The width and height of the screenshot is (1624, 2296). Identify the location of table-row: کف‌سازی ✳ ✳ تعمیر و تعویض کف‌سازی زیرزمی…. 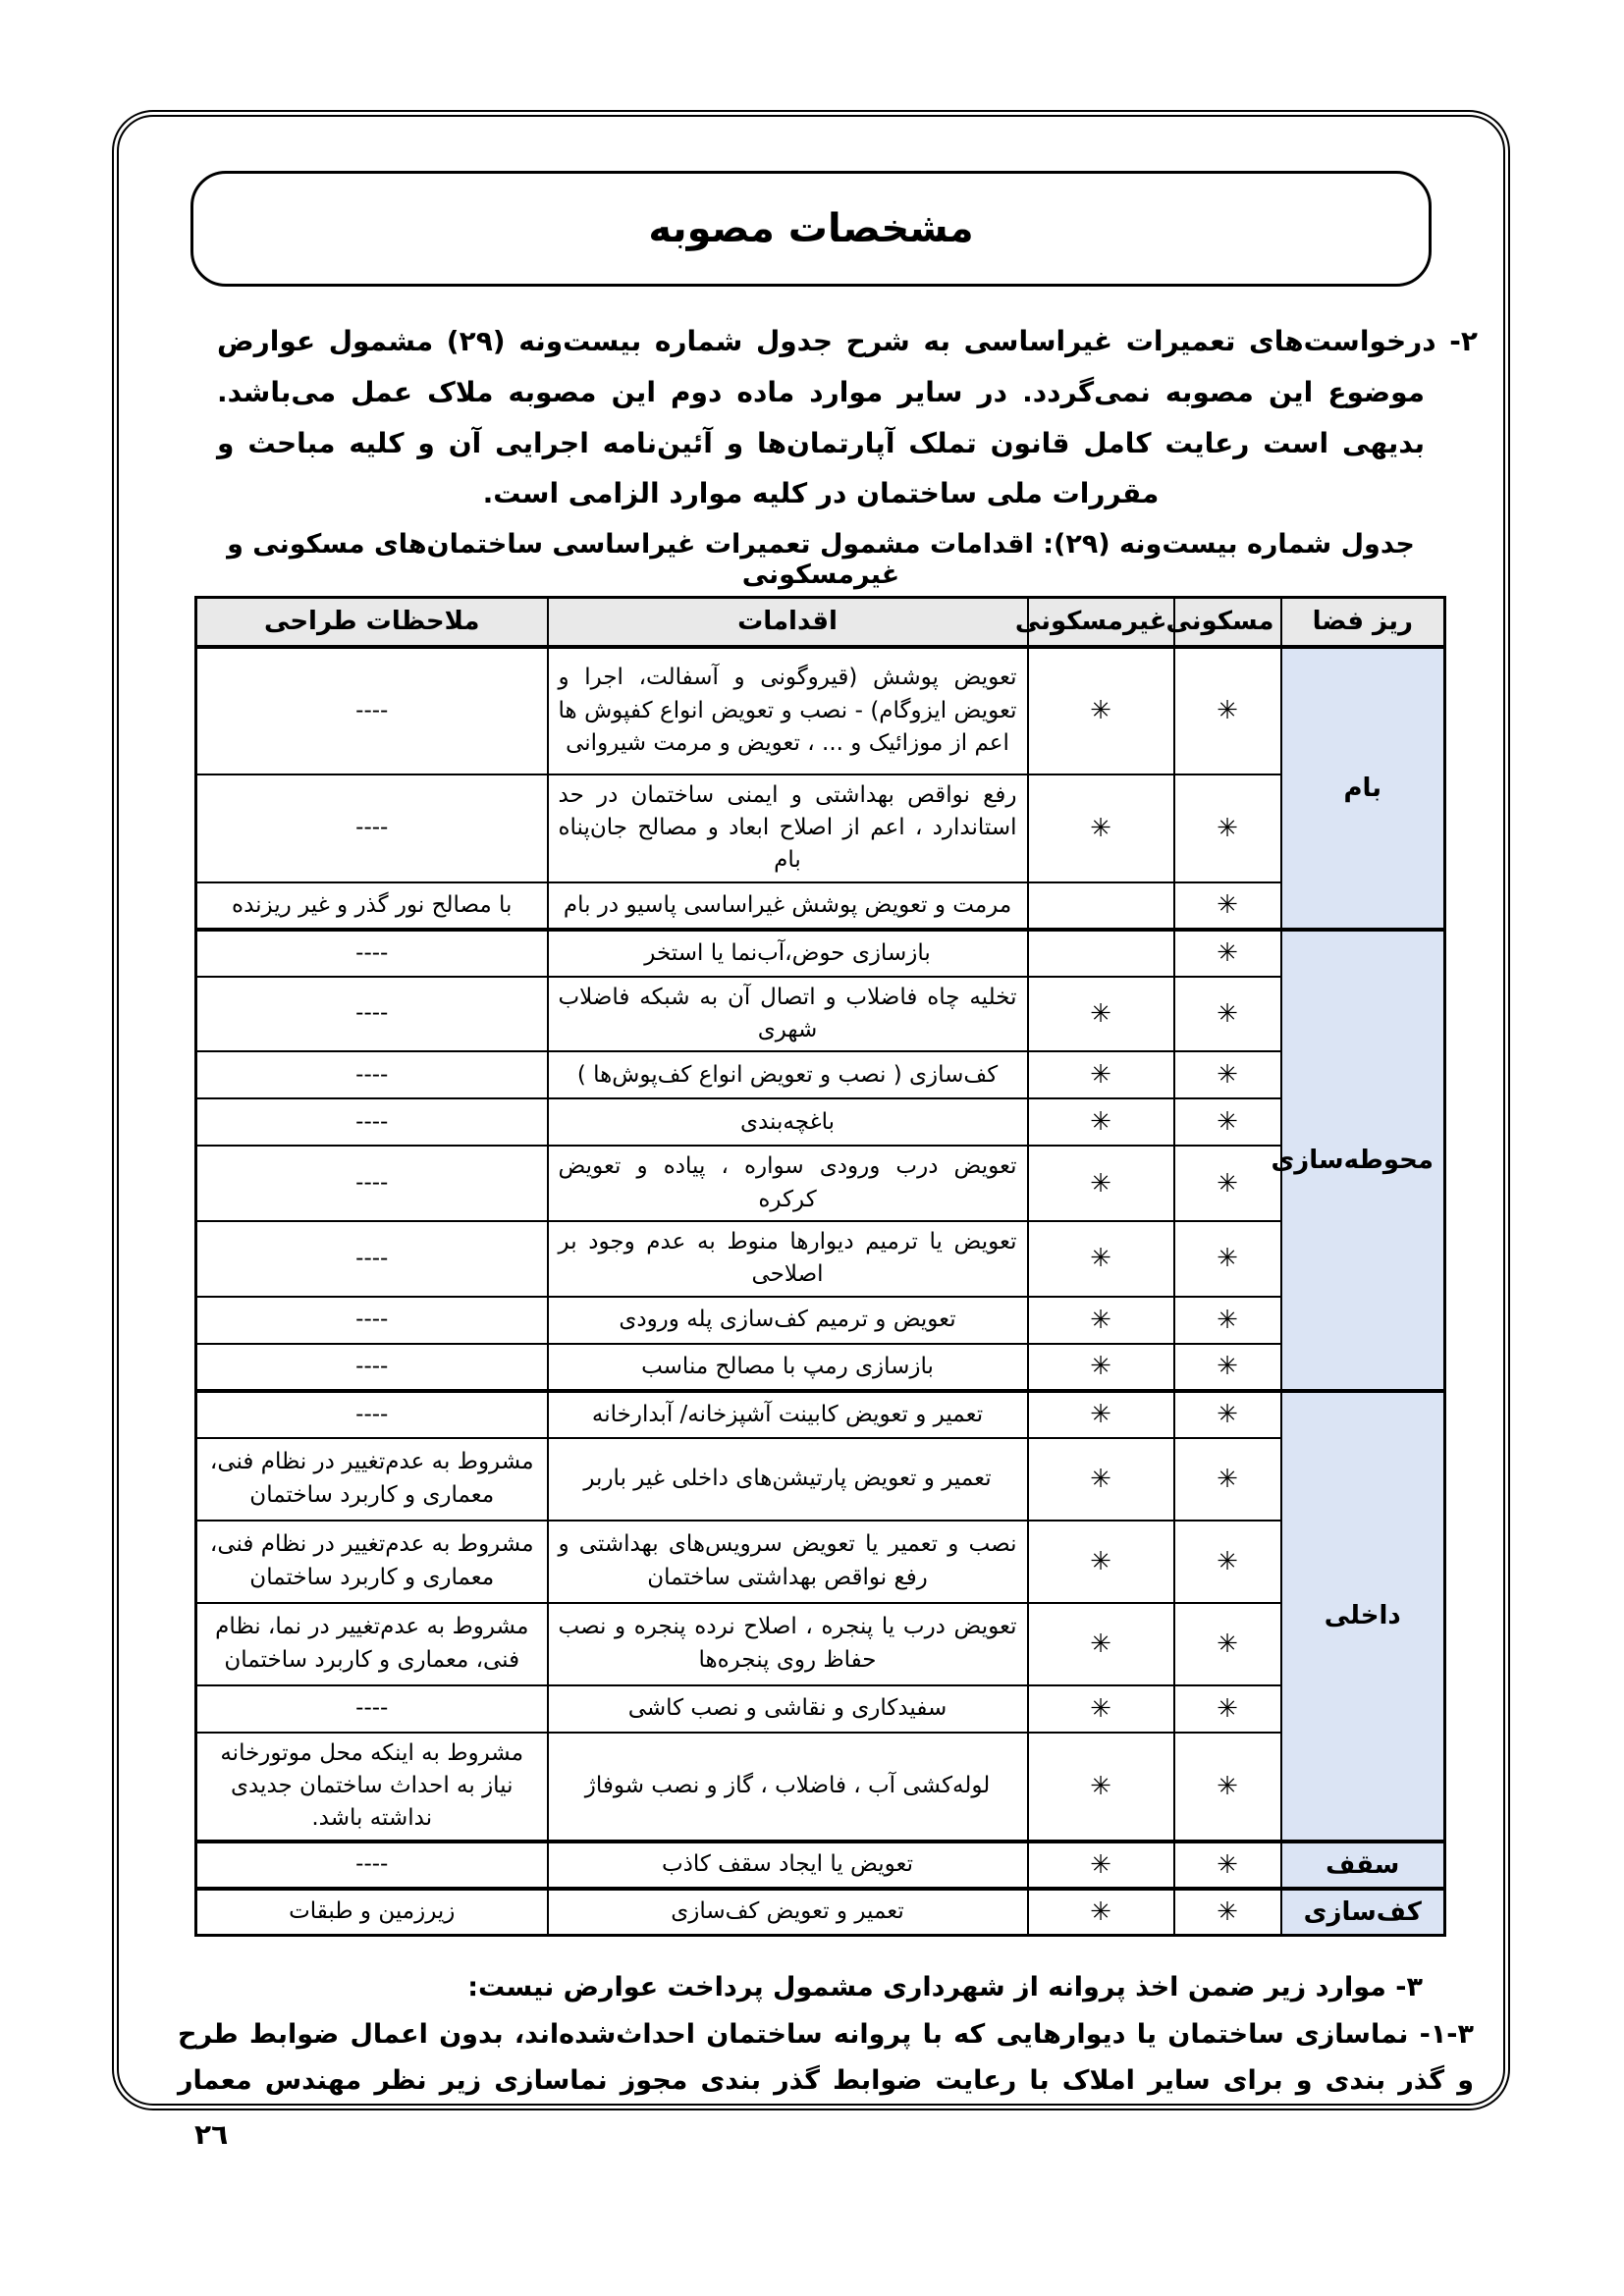
(820, 1911).